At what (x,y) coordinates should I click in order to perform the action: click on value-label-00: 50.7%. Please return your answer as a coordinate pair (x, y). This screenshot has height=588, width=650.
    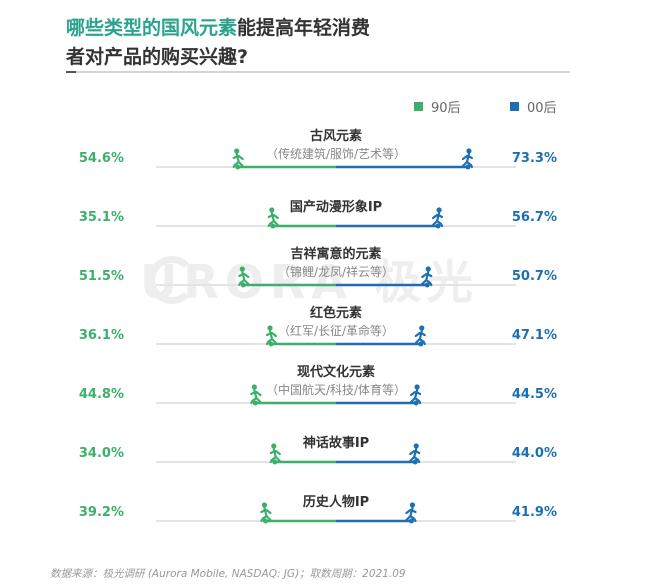
    Looking at the image, I should click on (534, 276).